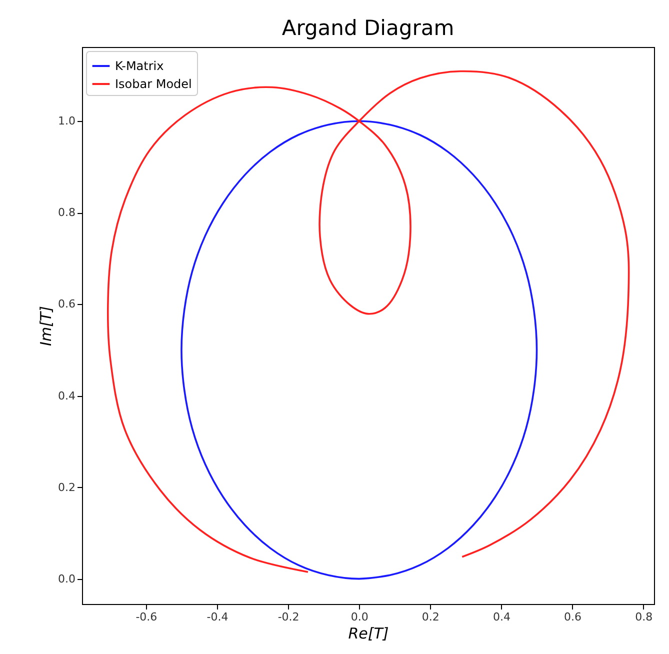 The height and width of the screenshot is (654, 669). What do you see at coordinates (67, 213) in the screenshot?
I see `y-tick-label: 0.8` at bounding box center [67, 213].